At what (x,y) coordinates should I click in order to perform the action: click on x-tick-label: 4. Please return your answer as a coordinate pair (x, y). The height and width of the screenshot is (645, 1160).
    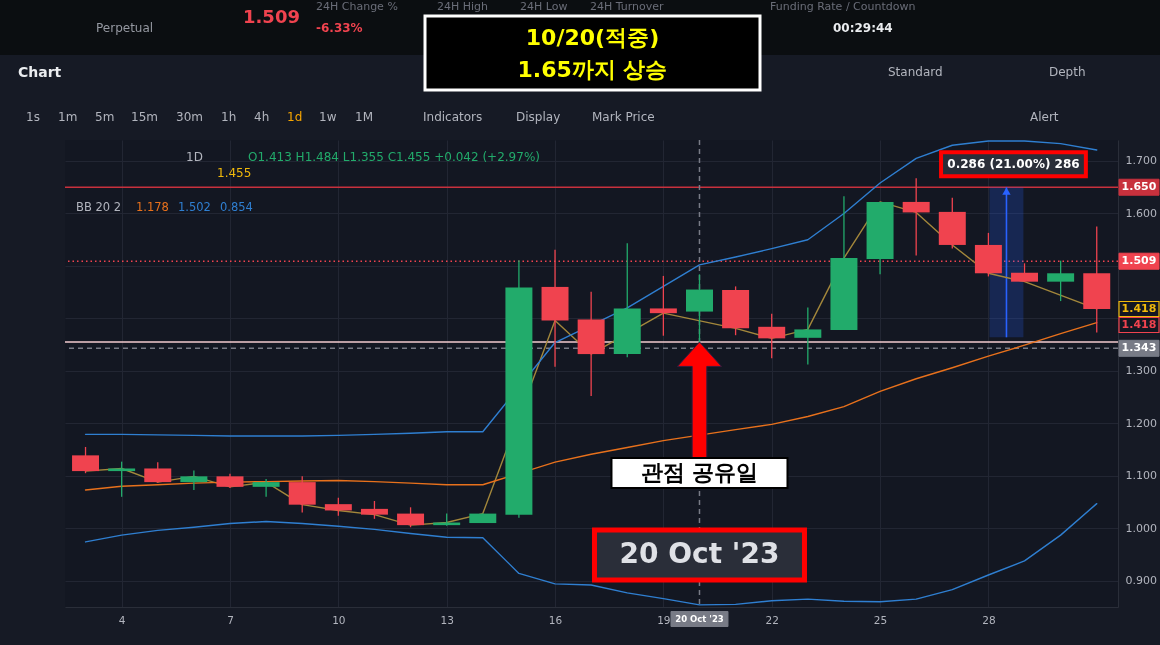
    Looking at the image, I should click on (122, 619).